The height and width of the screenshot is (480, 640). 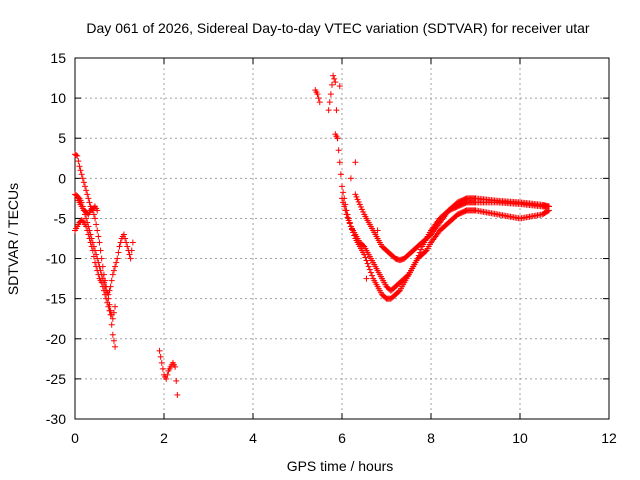 What do you see at coordinates (58, 98) in the screenshot?
I see `y-tick-label: 10` at bounding box center [58, 98].